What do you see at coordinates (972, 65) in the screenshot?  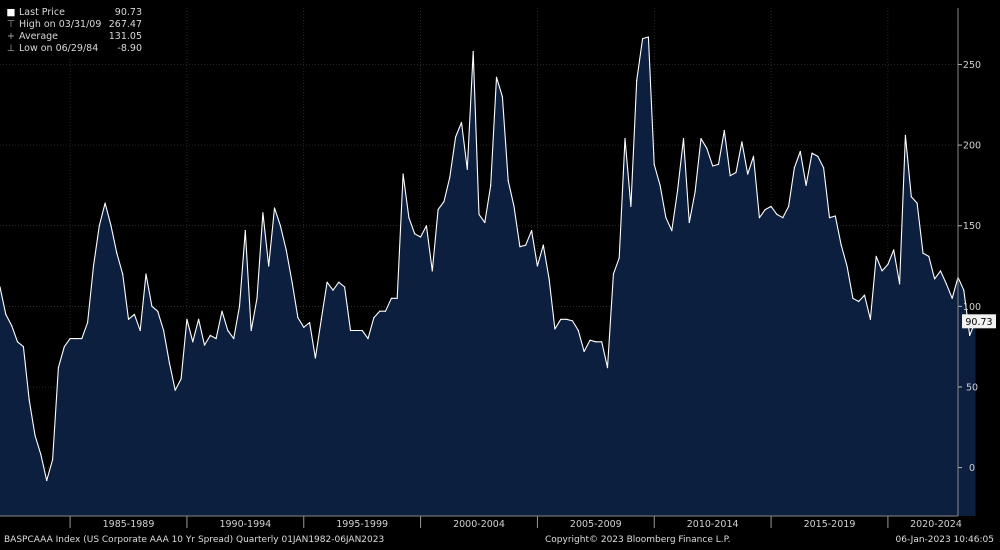 I see `y-tick-label: 250` at bounding box center [972, 65].